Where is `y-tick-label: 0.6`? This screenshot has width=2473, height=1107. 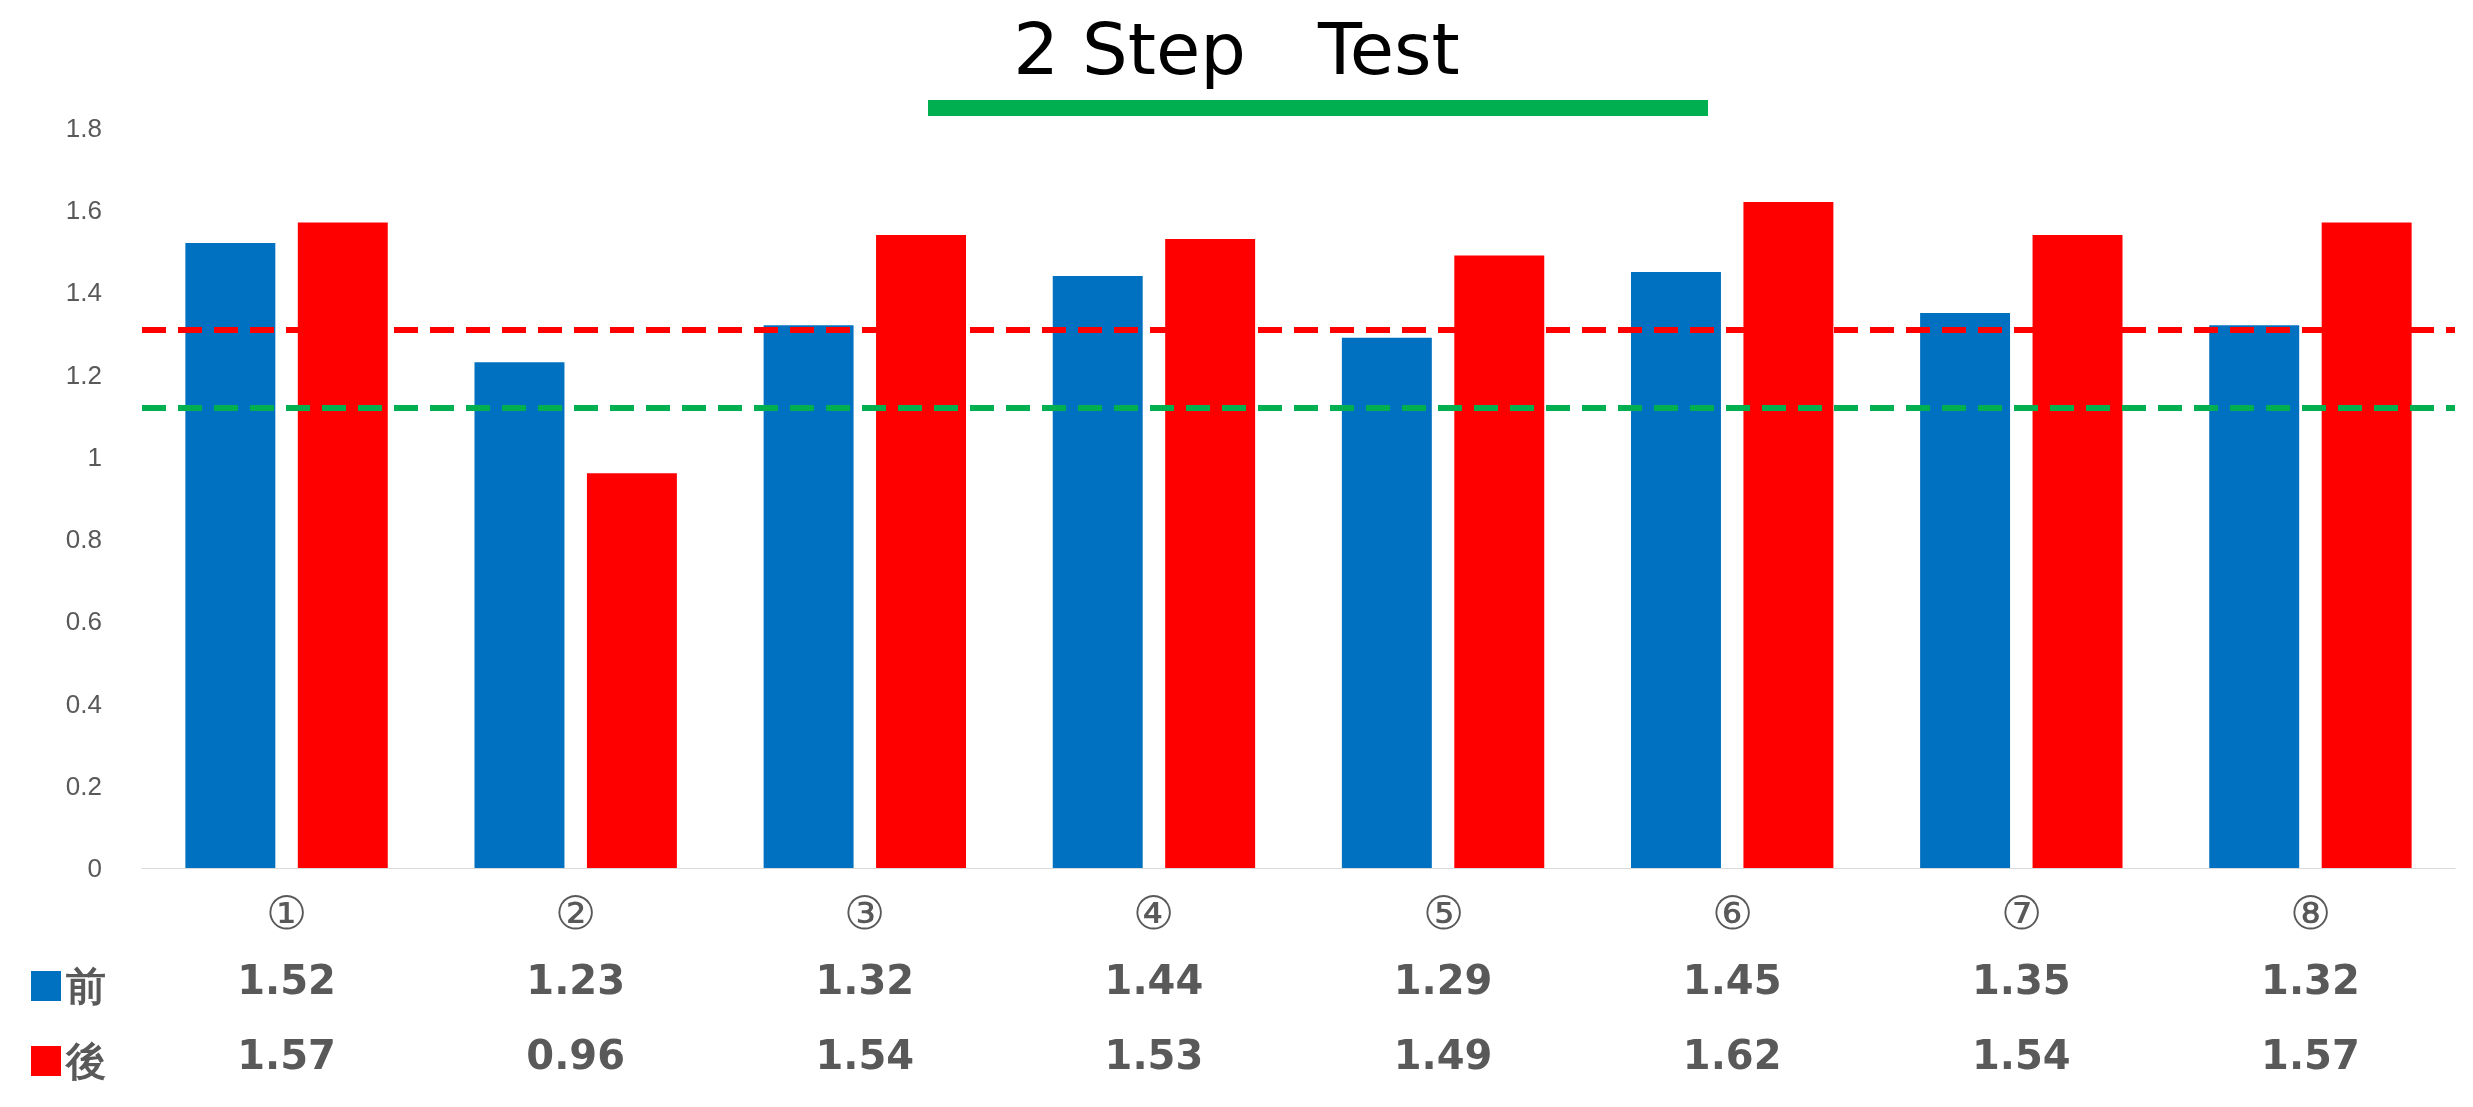
y-tick-label: 0.6 is located at coordinates (83, 621).